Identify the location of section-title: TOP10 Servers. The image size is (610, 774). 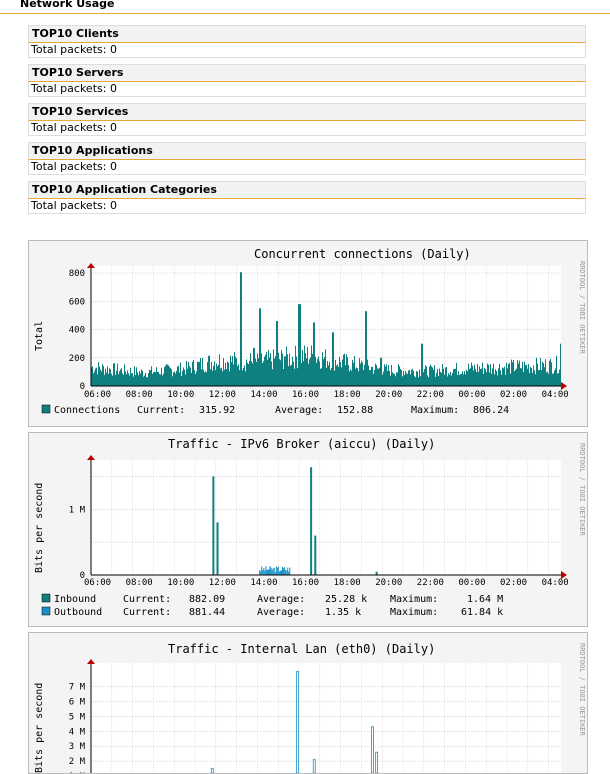
(307, 73).